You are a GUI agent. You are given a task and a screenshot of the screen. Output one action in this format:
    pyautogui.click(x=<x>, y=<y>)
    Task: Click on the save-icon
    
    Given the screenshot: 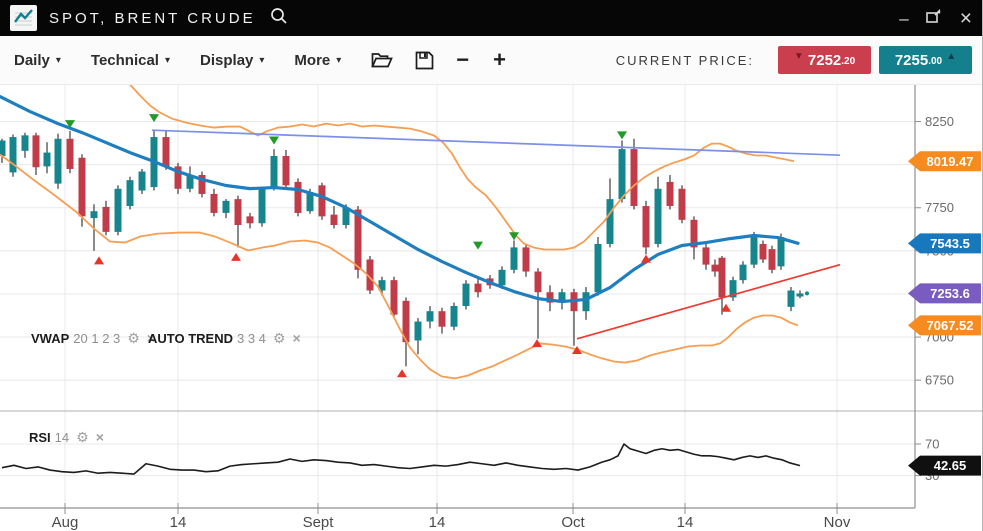 What is the action you would take?
    pyautogui.click(x=424, y=60)
    